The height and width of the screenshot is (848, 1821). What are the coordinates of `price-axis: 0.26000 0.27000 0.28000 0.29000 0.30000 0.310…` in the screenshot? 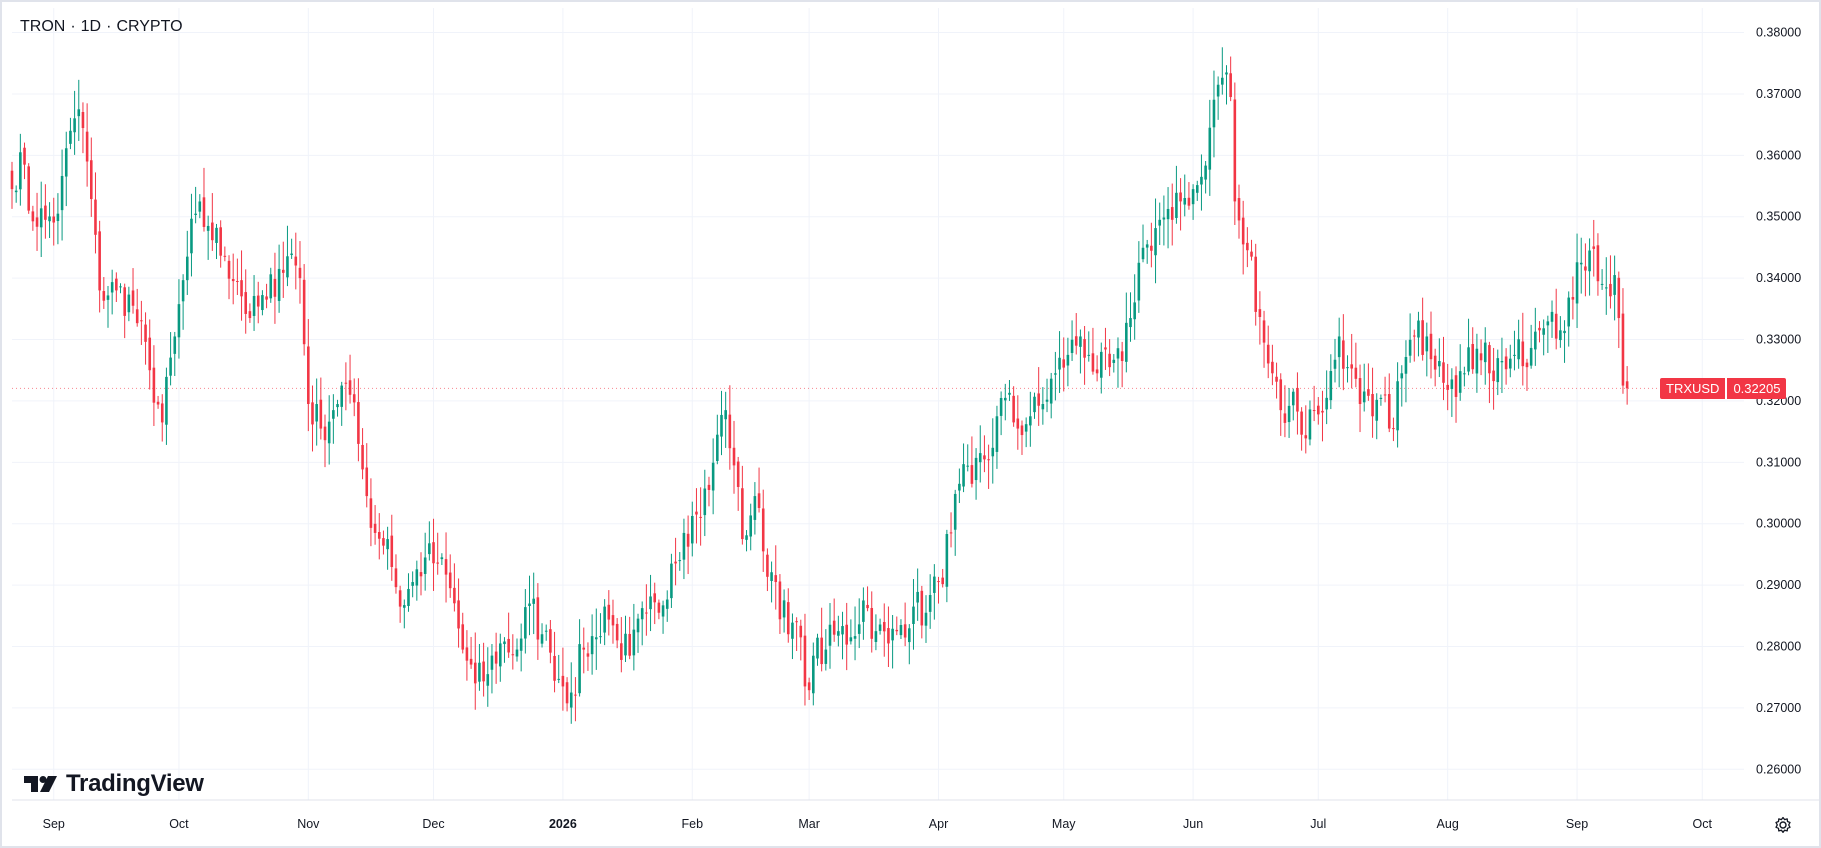 It's located at (1778, 401).